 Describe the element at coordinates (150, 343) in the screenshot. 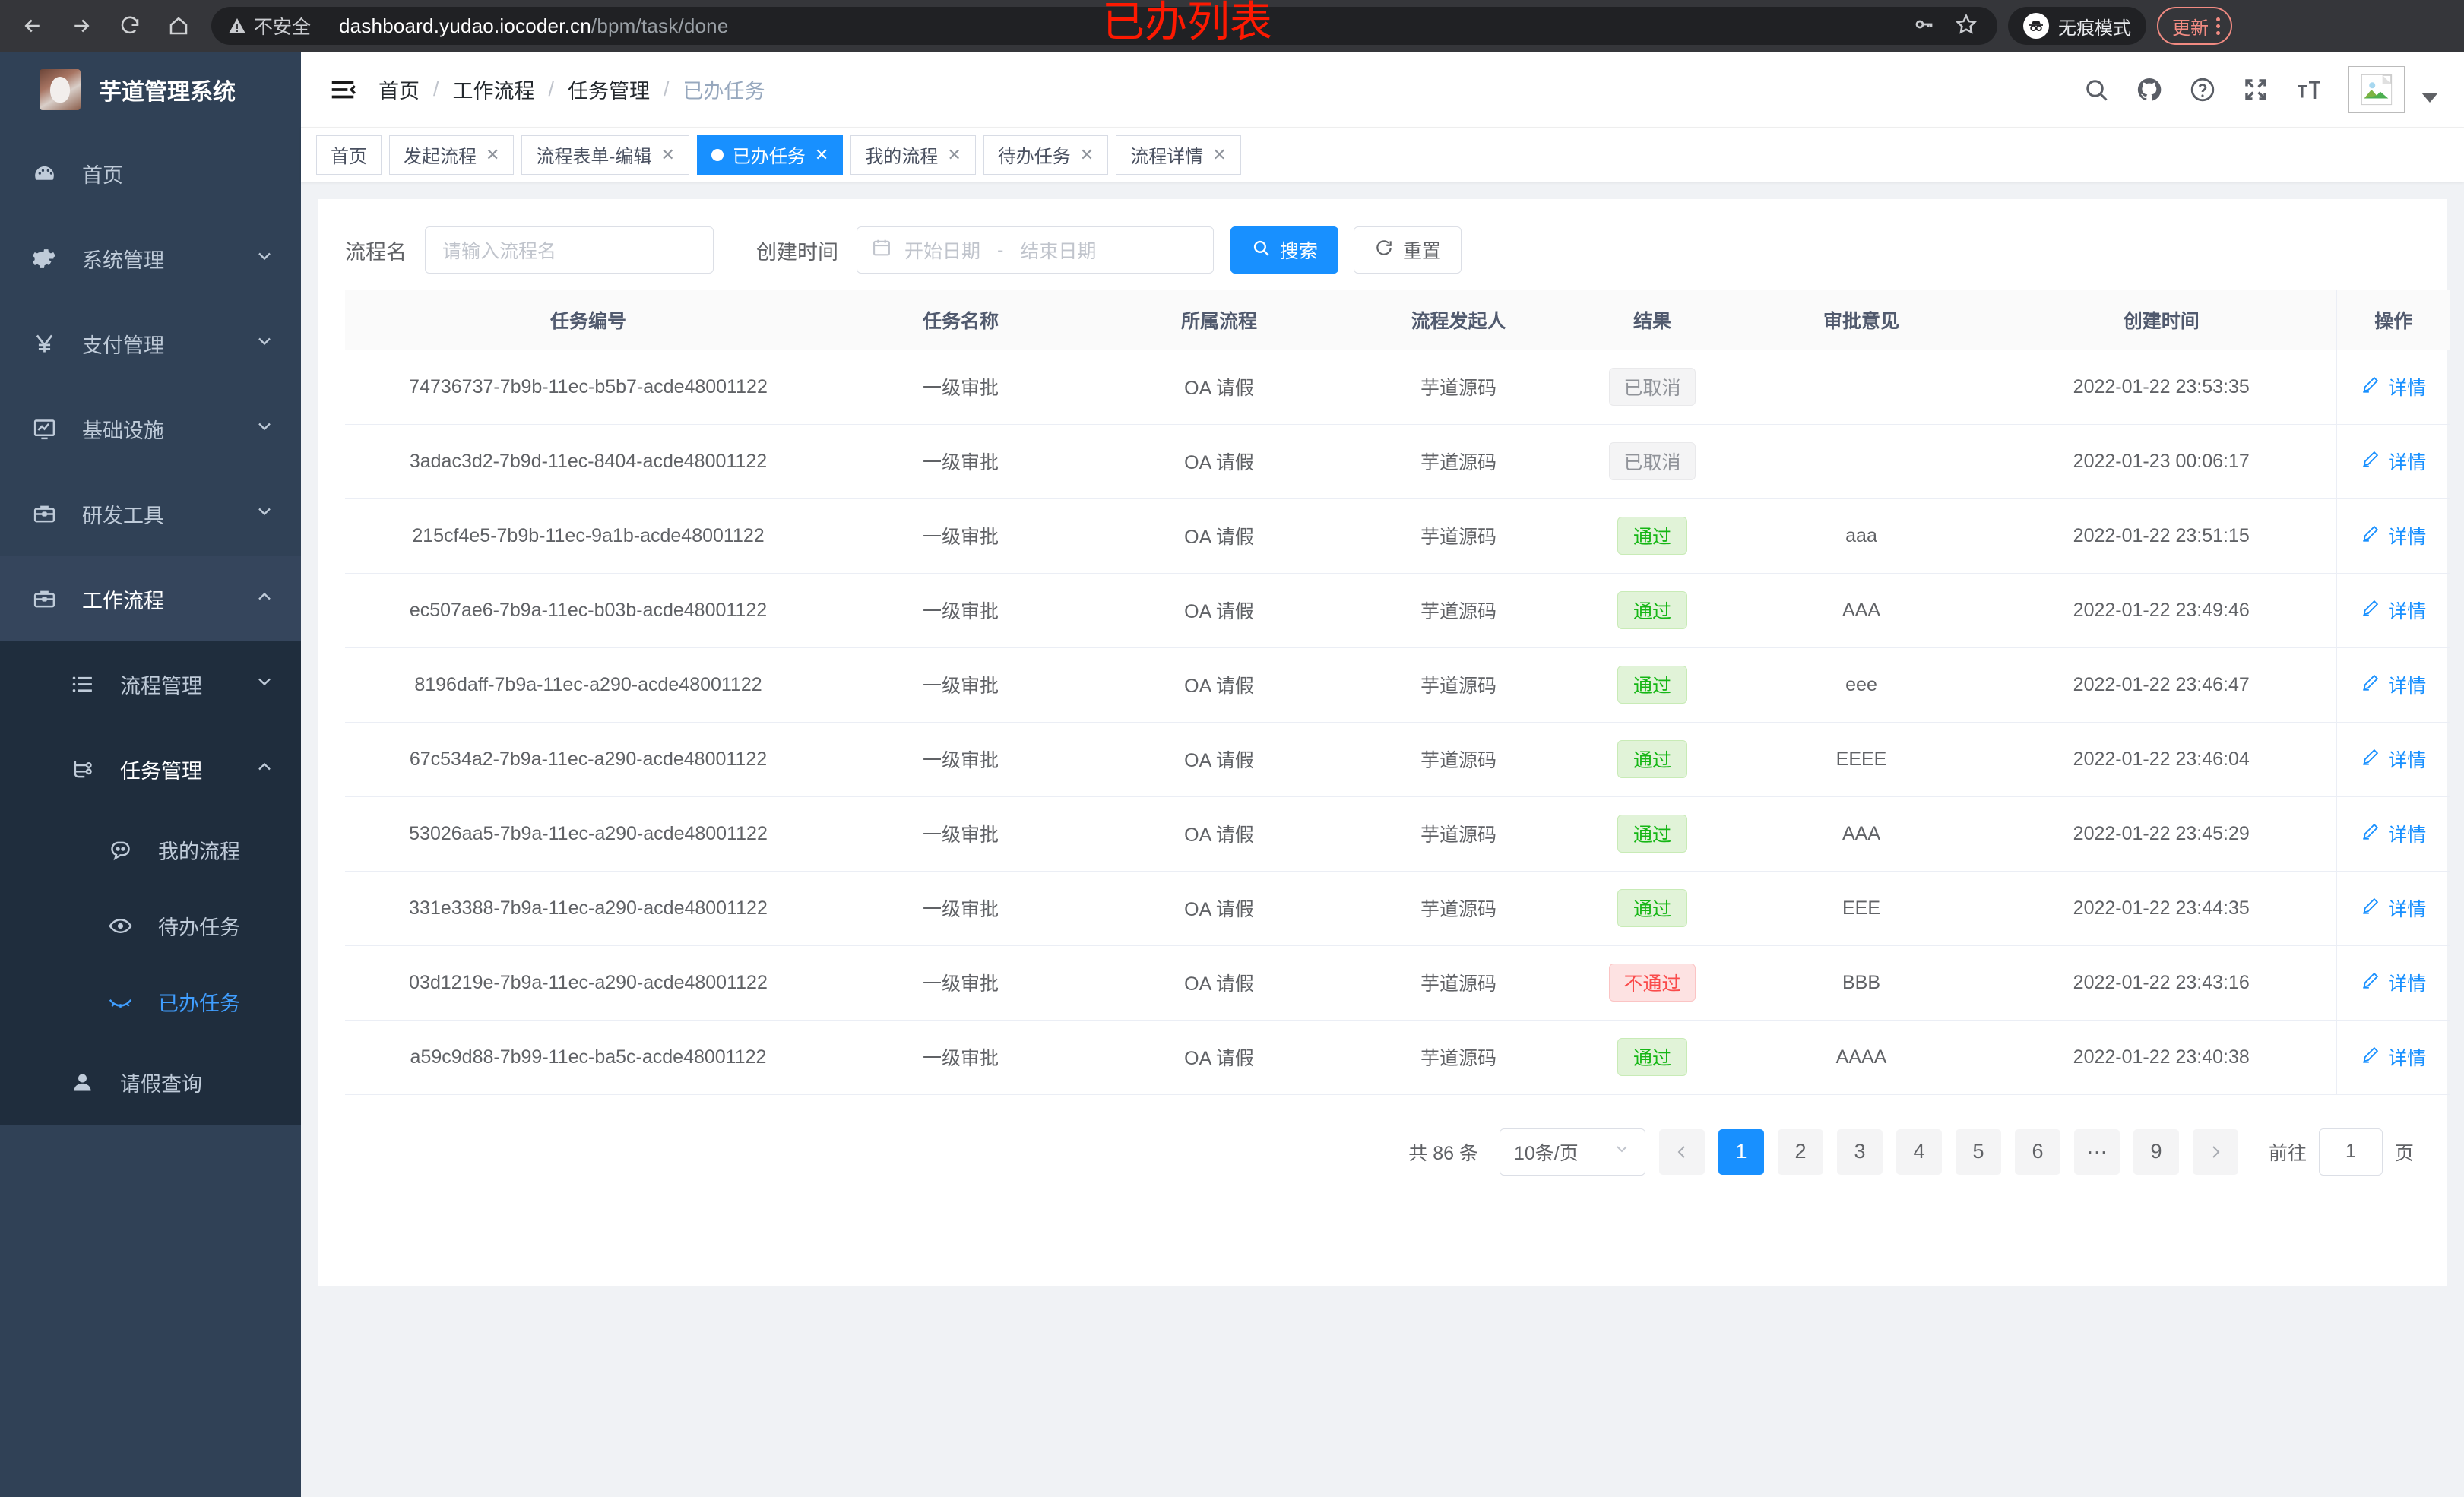

I see `sidebar-item-payment-management: 支付管理` at that location.